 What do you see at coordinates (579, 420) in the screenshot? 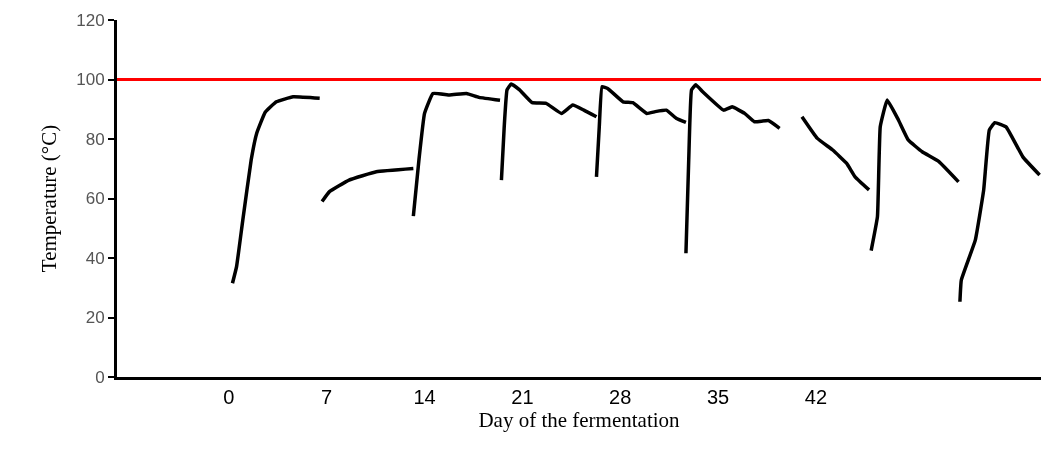
I see `x-axis-title: Day of the fermentation` at bounding box center [579, 420].